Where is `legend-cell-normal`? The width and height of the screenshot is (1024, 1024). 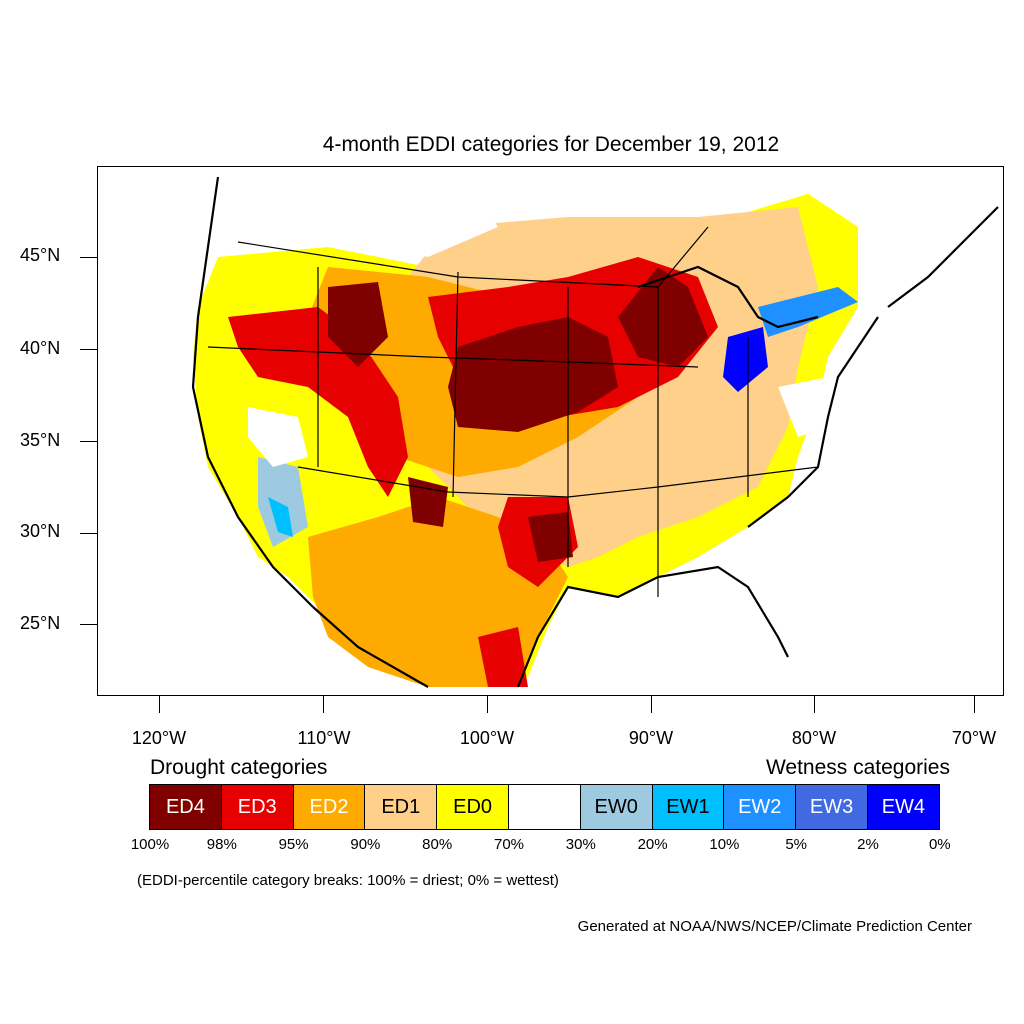 legend-cell-normal is located at coordinates (544, 807).